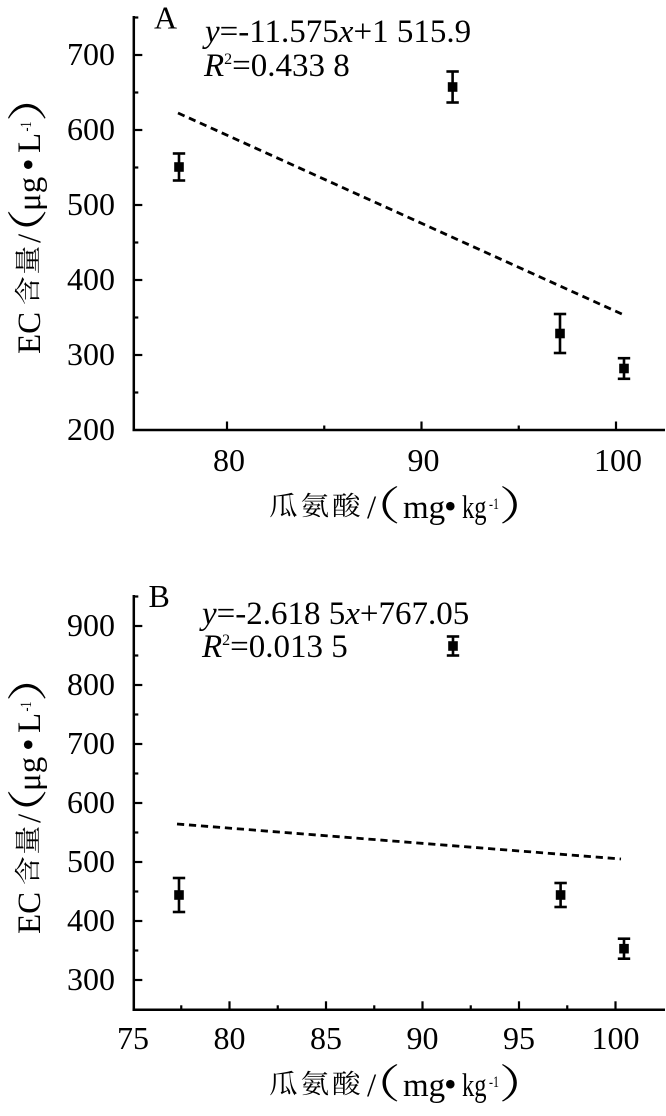 The height and width of the screenshot is (1116, 666). What do you see at coordinates (91, 684) in the screenshot?
I see `svg-text: 800` at bounding box center [91, 684].